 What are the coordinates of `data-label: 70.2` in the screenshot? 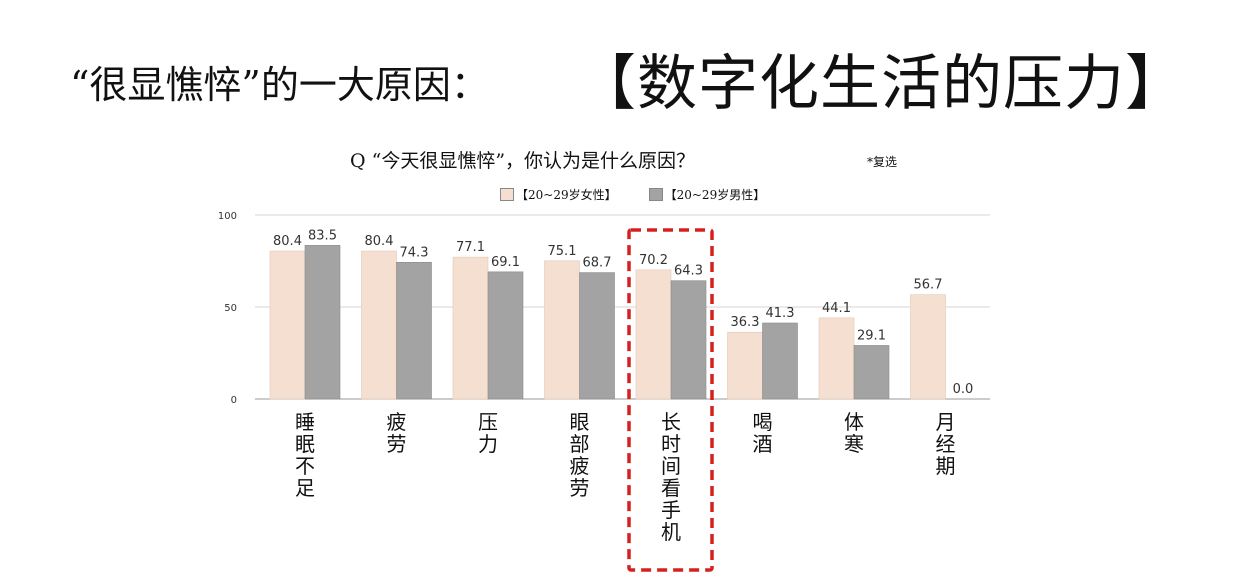 It's located at (653, 260).